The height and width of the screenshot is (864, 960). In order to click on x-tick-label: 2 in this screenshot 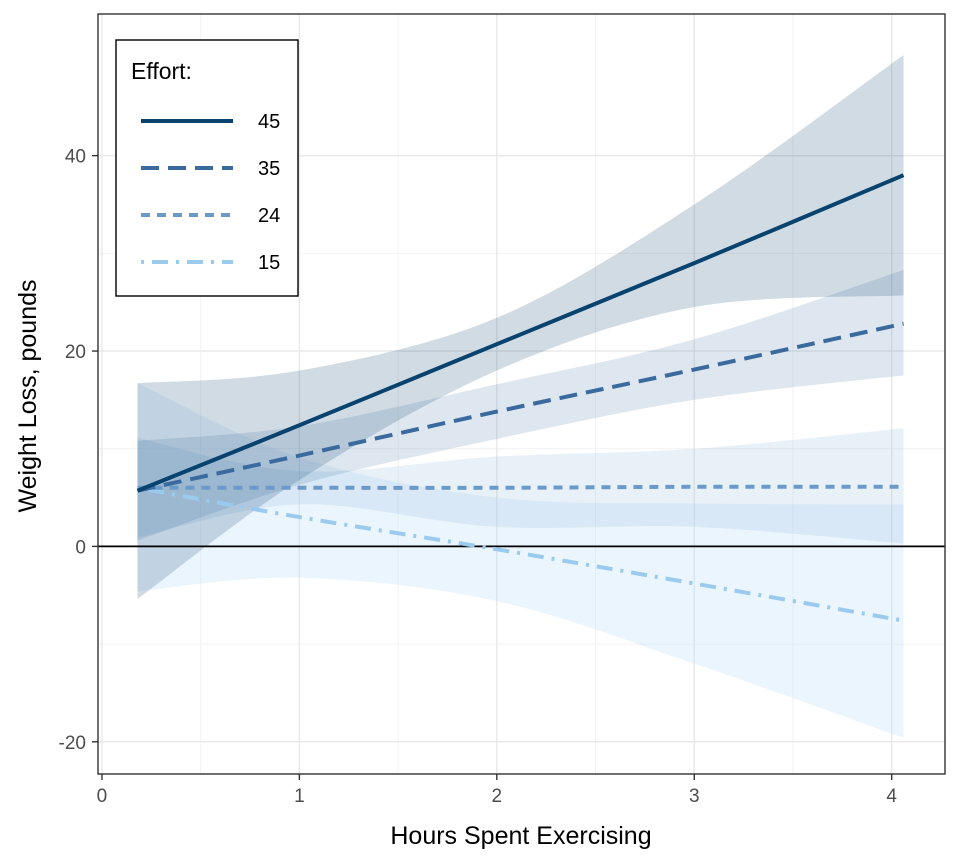, I will do `click(497, 796)`.